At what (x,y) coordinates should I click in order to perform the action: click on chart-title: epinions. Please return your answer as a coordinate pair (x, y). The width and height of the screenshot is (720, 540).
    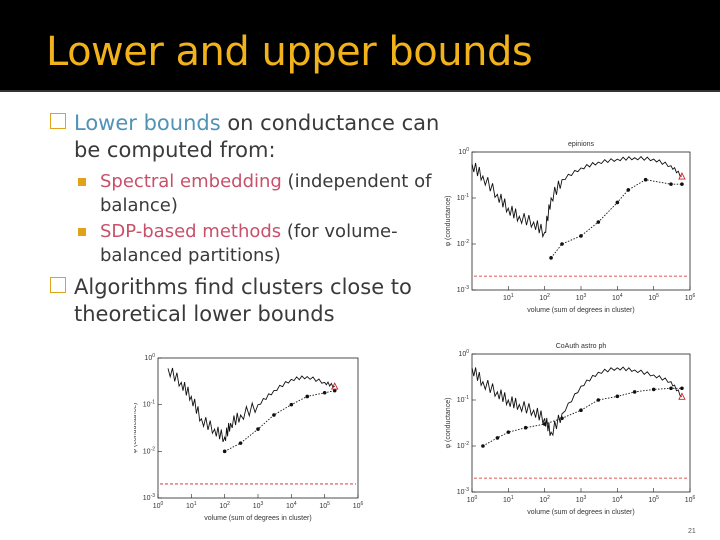
    Looking at the image, I should click on (581, 144).